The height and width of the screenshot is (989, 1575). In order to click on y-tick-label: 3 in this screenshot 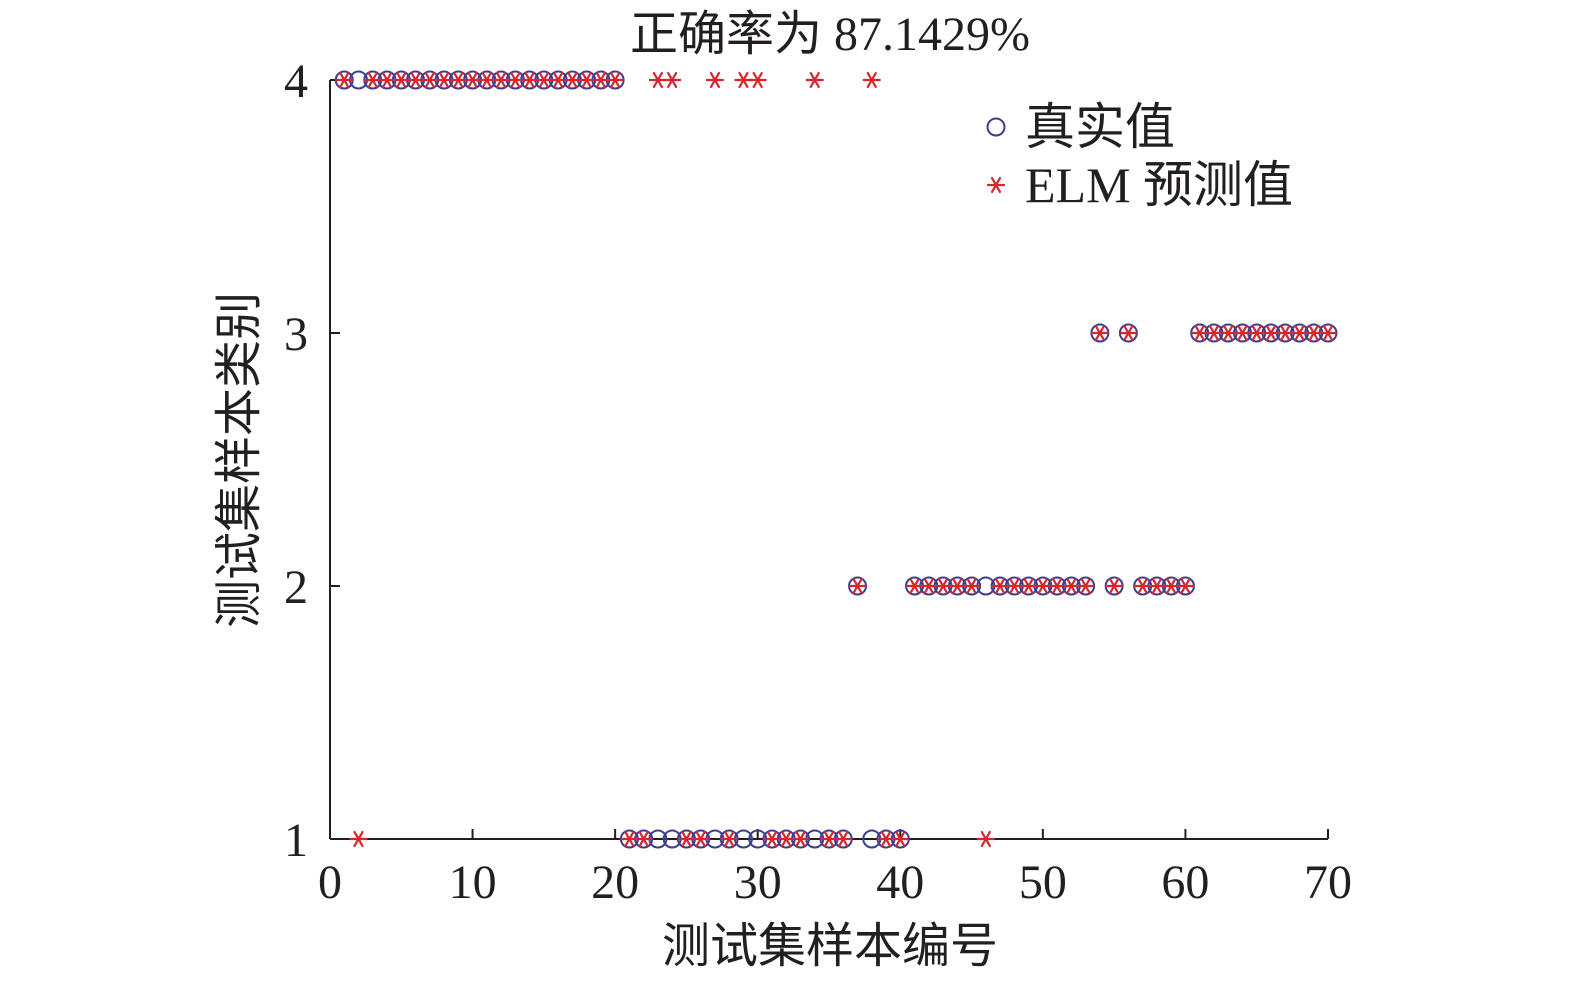, I will do `click(296, 334)`.